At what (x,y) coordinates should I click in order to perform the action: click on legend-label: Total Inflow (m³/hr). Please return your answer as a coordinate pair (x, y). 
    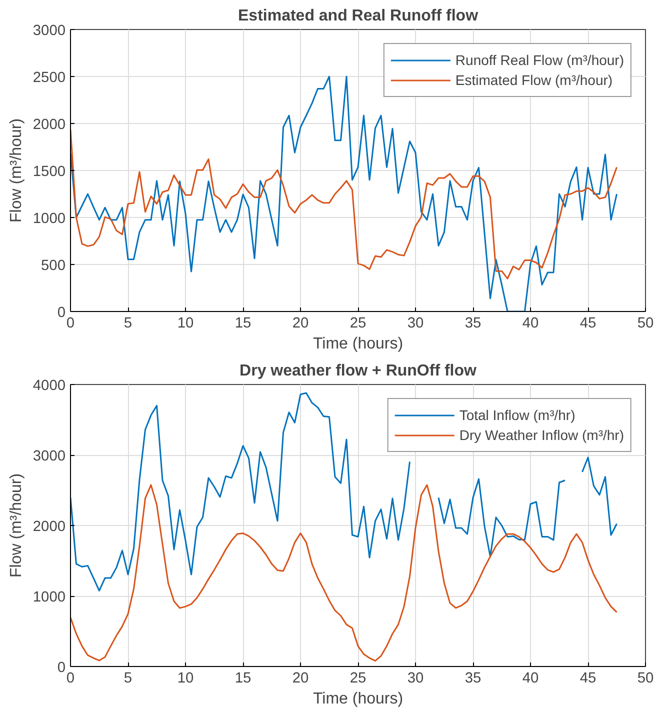
    Looking at the image, I should click on (517, 415).